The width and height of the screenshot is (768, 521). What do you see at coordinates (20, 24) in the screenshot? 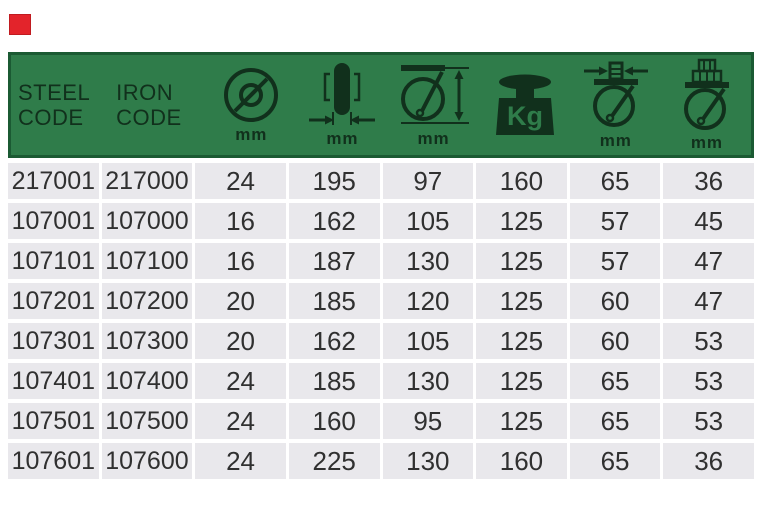
I see `red-square-marker` at bounding box center [20, 24].